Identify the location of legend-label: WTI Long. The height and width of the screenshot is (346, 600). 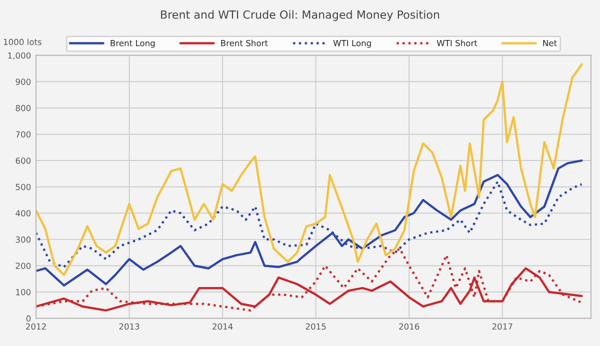
(352, 44).